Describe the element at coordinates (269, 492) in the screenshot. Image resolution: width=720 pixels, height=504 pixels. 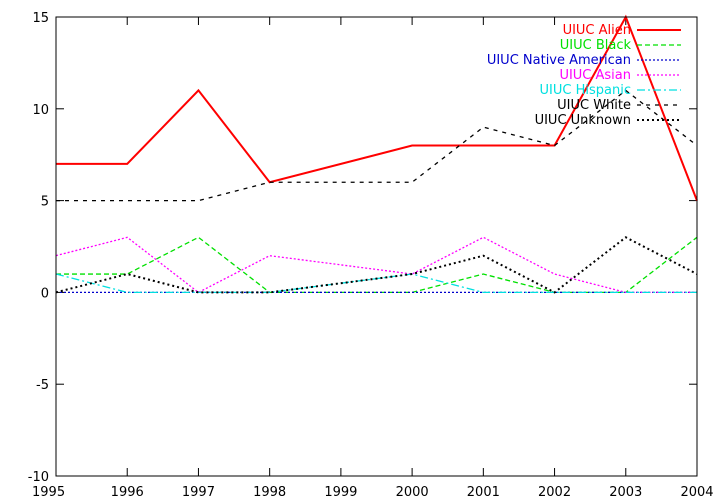
I see `x-tick-label: 1998` at that location.